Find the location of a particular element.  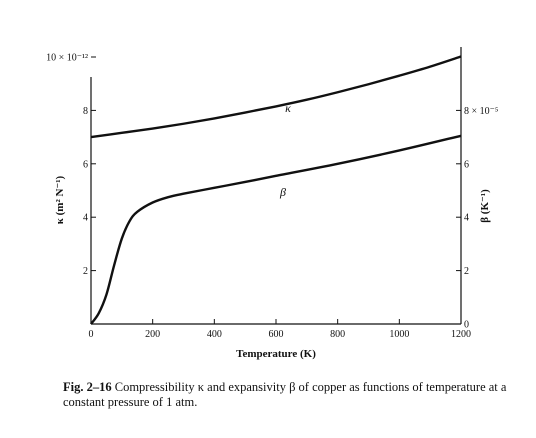

y-left-tick-label: 10 × 10⁻¹² is located at coordinates (67, 58).